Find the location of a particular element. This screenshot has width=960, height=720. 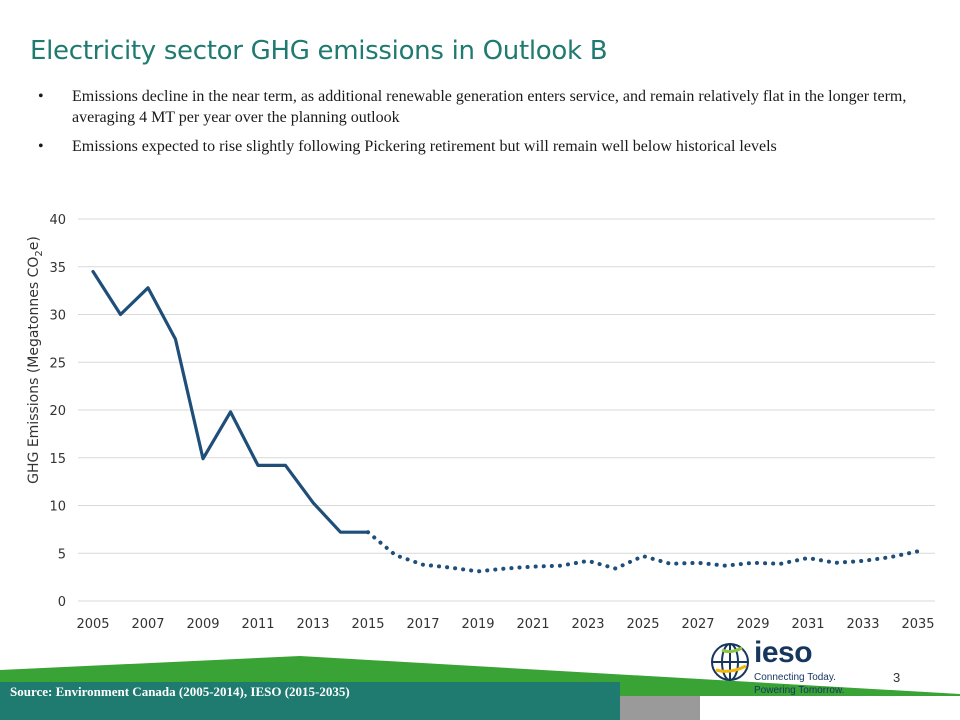

y-tick-label: 0 is located at coordinates (62, 602).